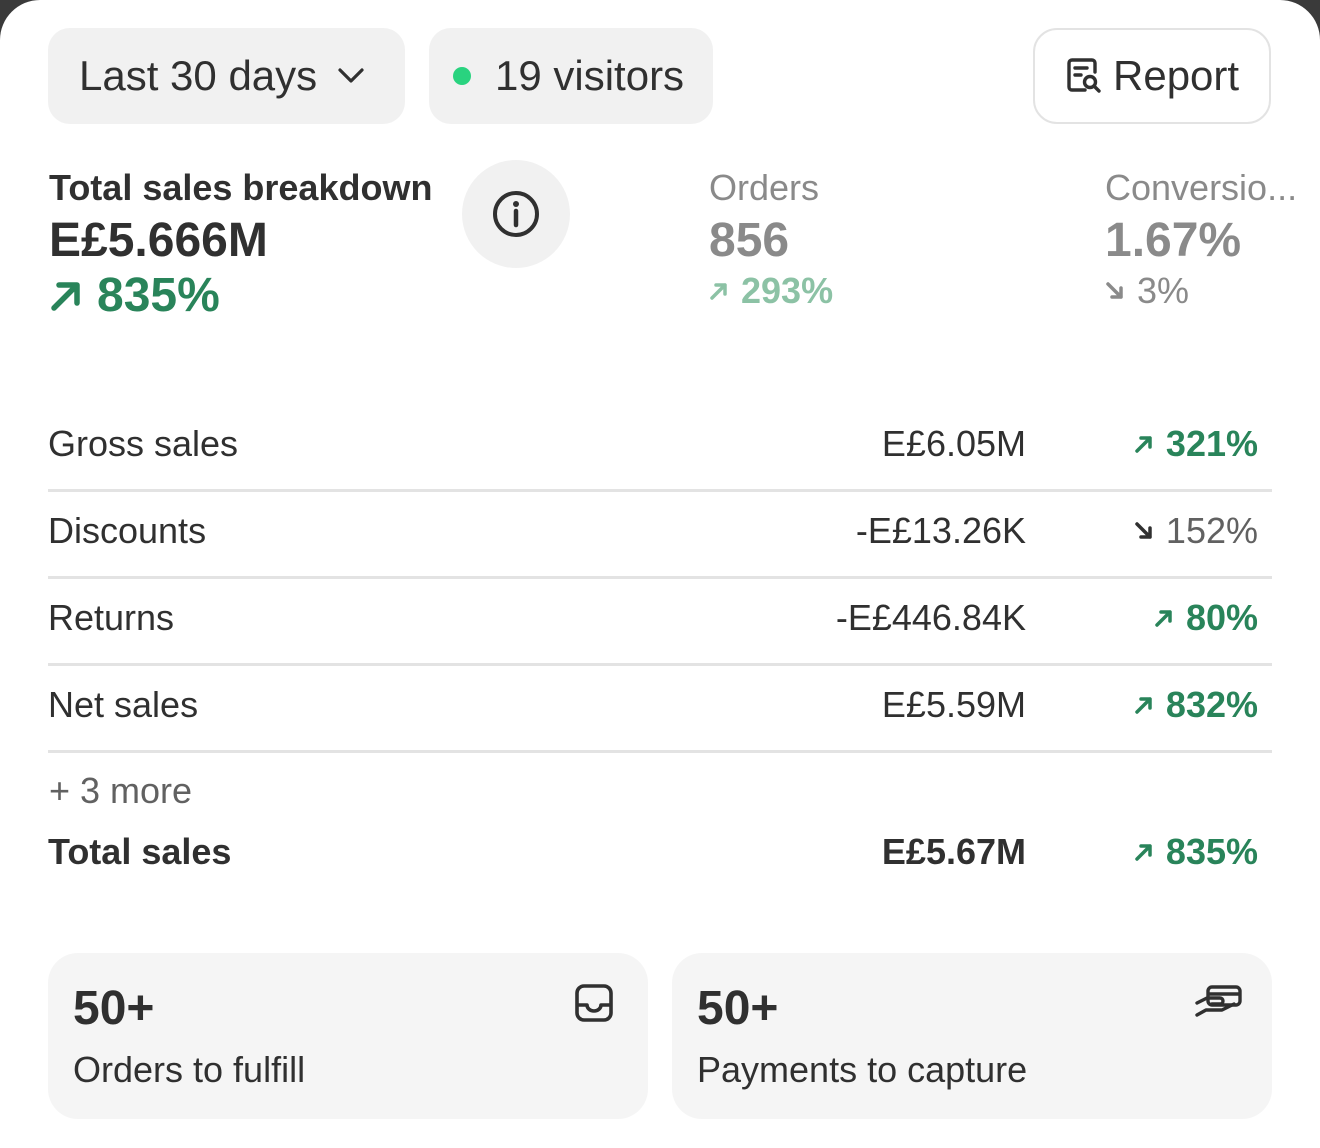 Image resolution: width=1320 pixels, height=1148 pixels. I want to click on show-more-link: + 3 more, so click(121, 790).